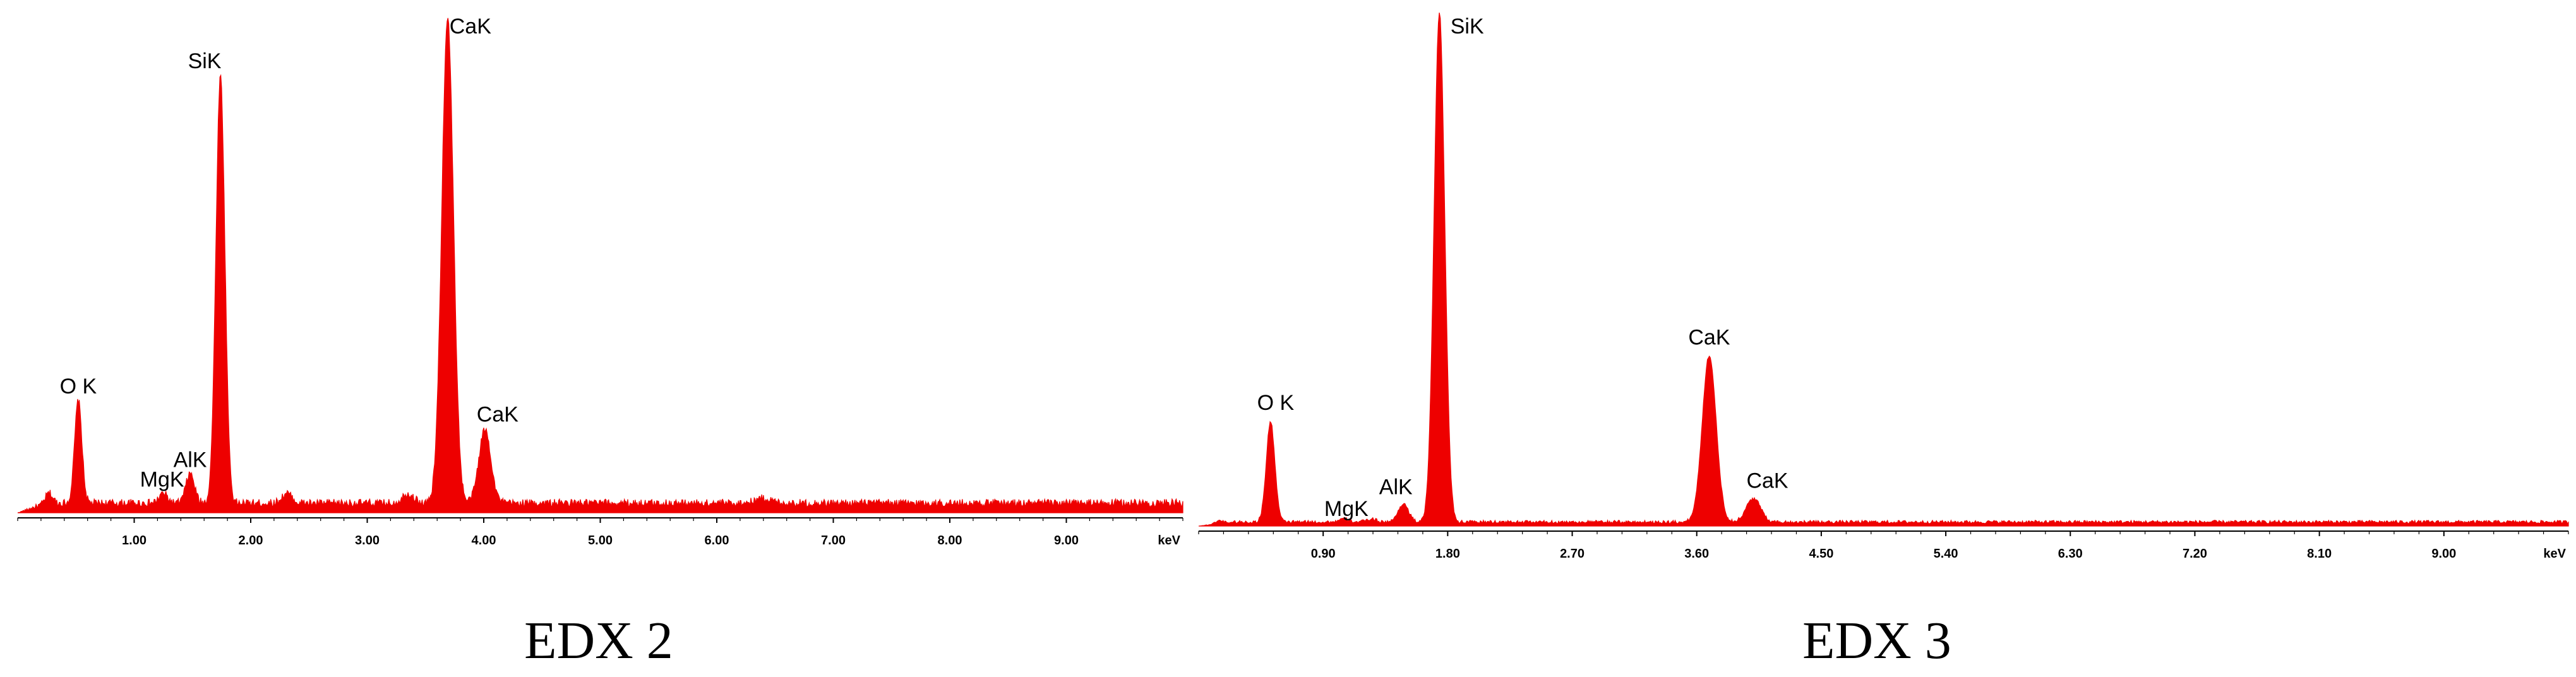 The width and height of the screenshot is (2576, 677). What do you see at coordinates (600, 541) in the screenshot?
I see `x-tick-label: 5.00` at bounding box center [600, 541].